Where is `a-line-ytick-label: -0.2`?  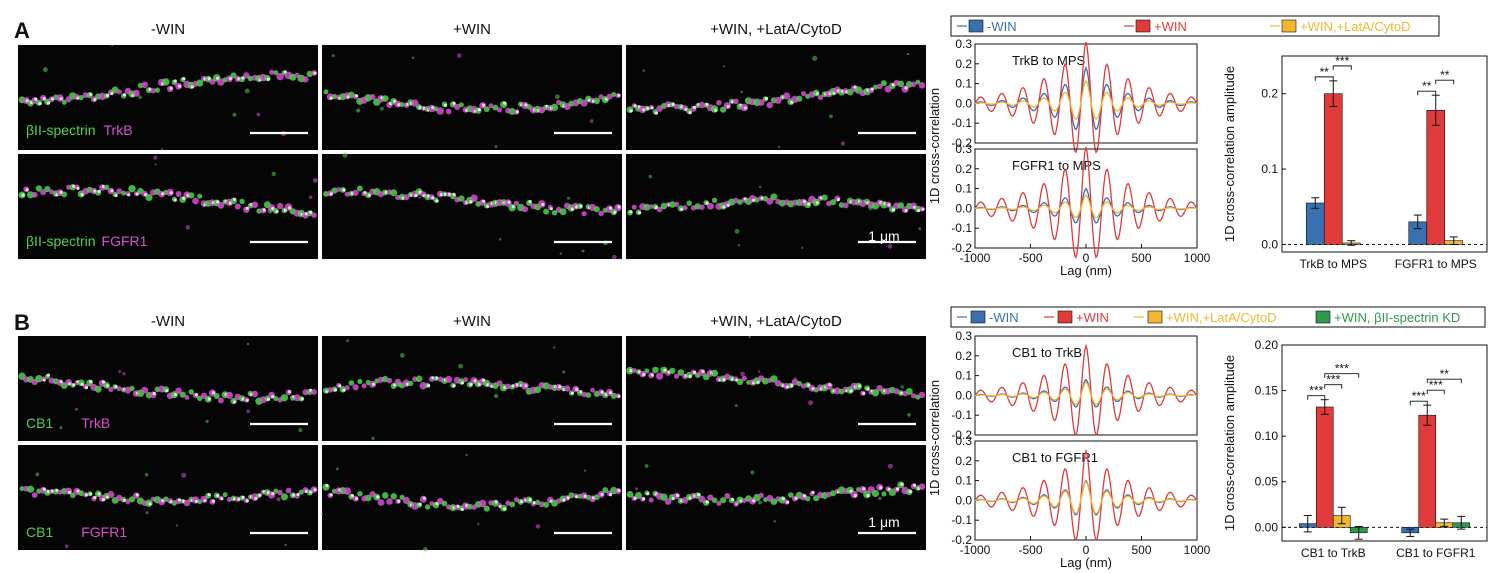
a-line-ytick-label: -0.2 is located at coordinates (961, 143).